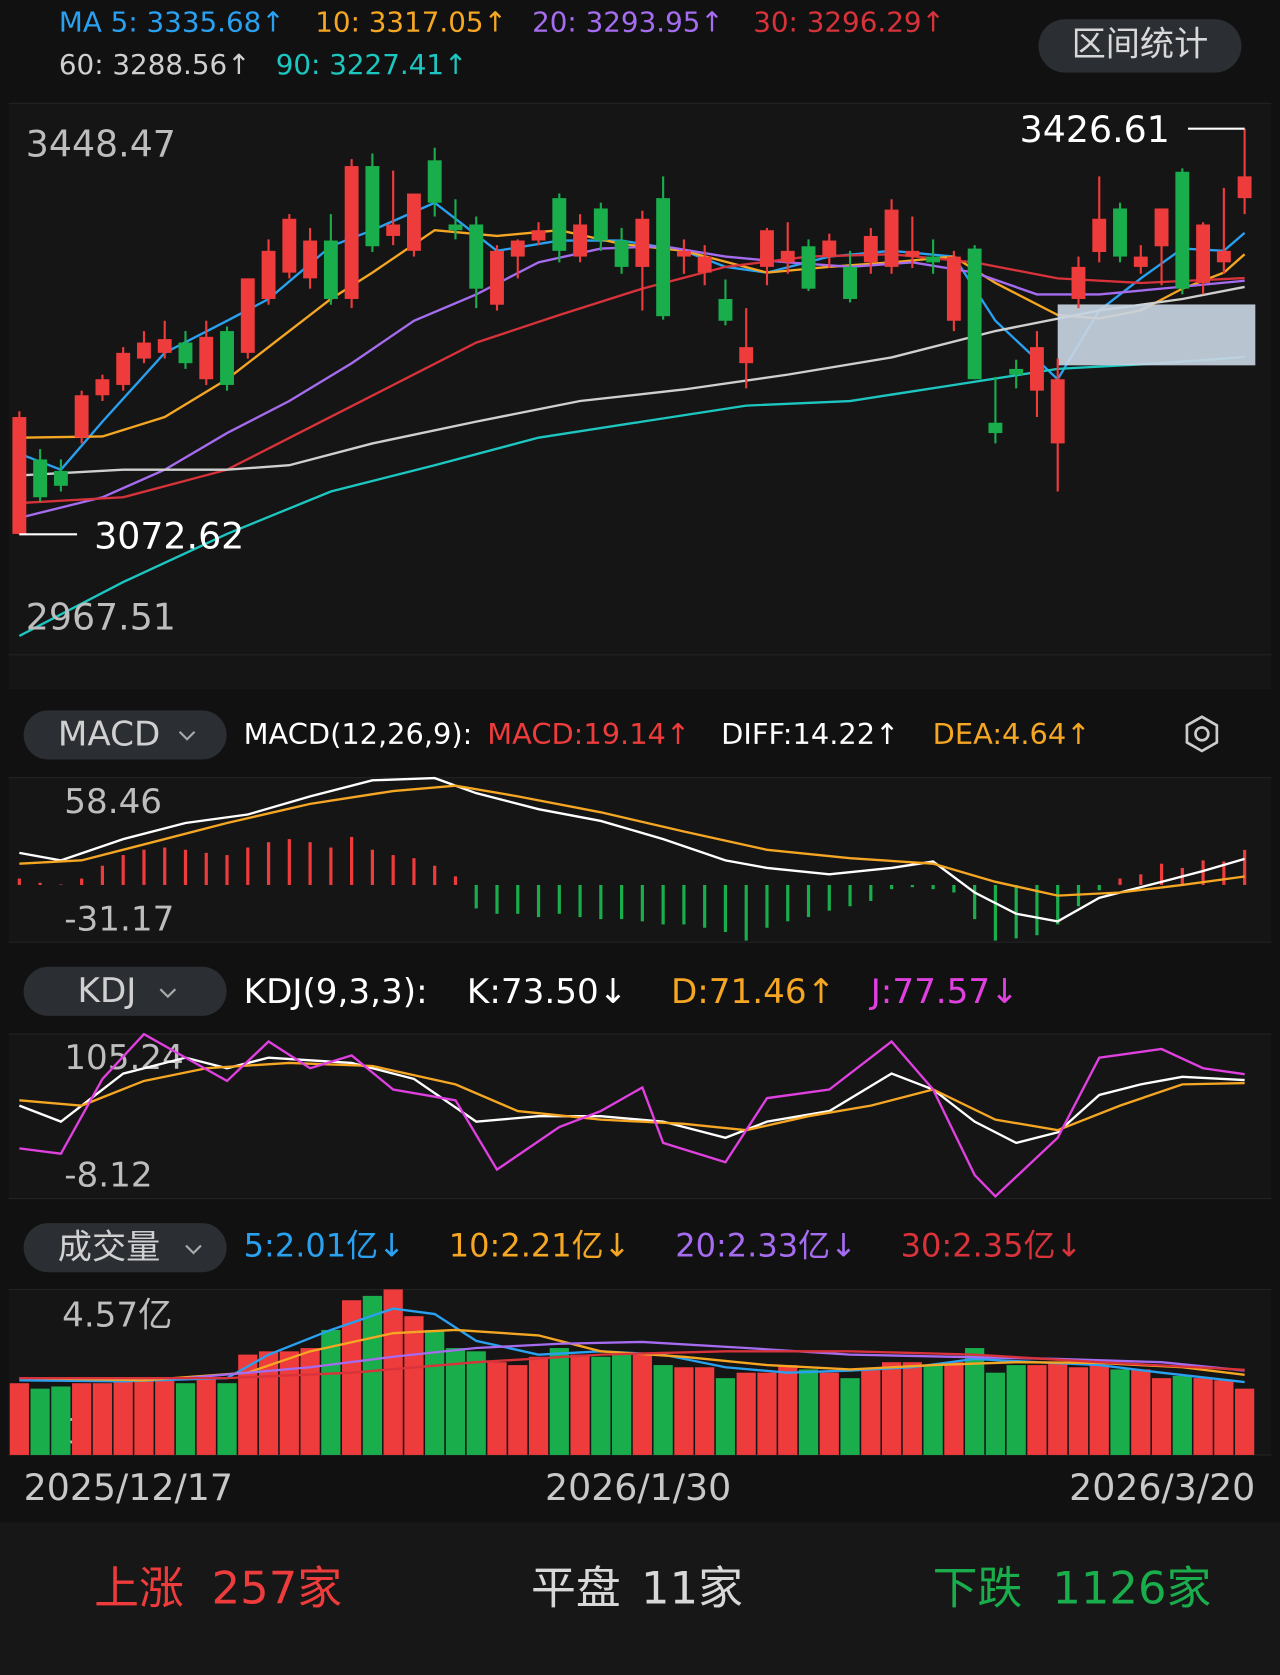 This screenshot has height=1675, width=1280. I want to click on legend-entry: 90: 3227.41↑, so click(372, 64).